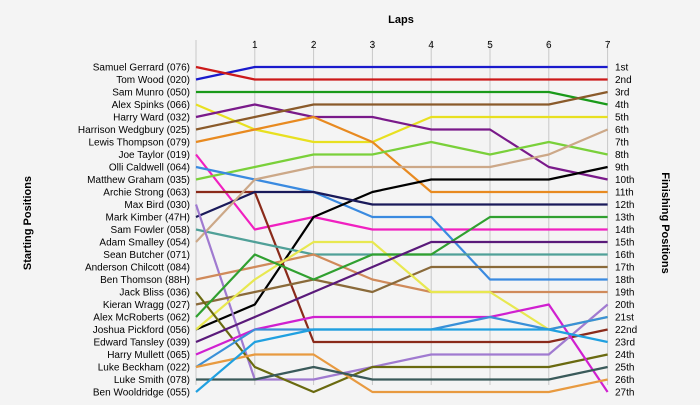 The image size is (700, 405). Describe the element at coordinates (622, 143) in the screenshot. I see `finishing-position-label: 7th` at that location.